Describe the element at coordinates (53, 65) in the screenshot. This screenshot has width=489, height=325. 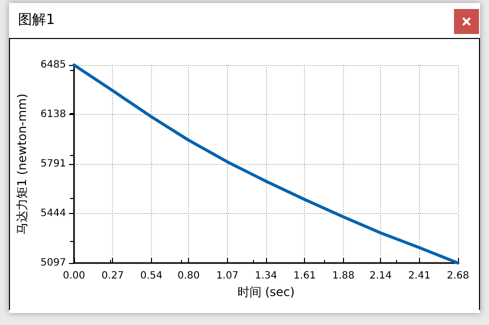
I see `y-tick-label: 6485` at that location.